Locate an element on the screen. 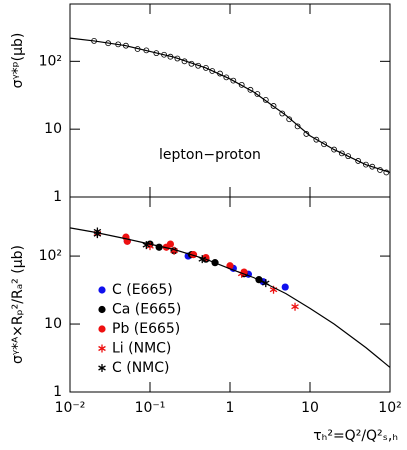  x-tick-label: 1 is located at coordinates (230, 408).